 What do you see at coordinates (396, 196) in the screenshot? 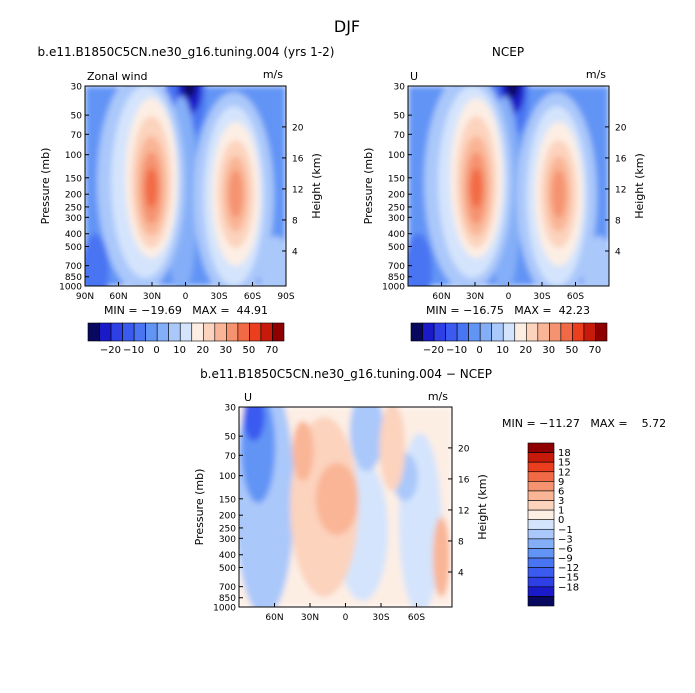
I see `y-tick-label: 200` at bounding box center [396, 196].